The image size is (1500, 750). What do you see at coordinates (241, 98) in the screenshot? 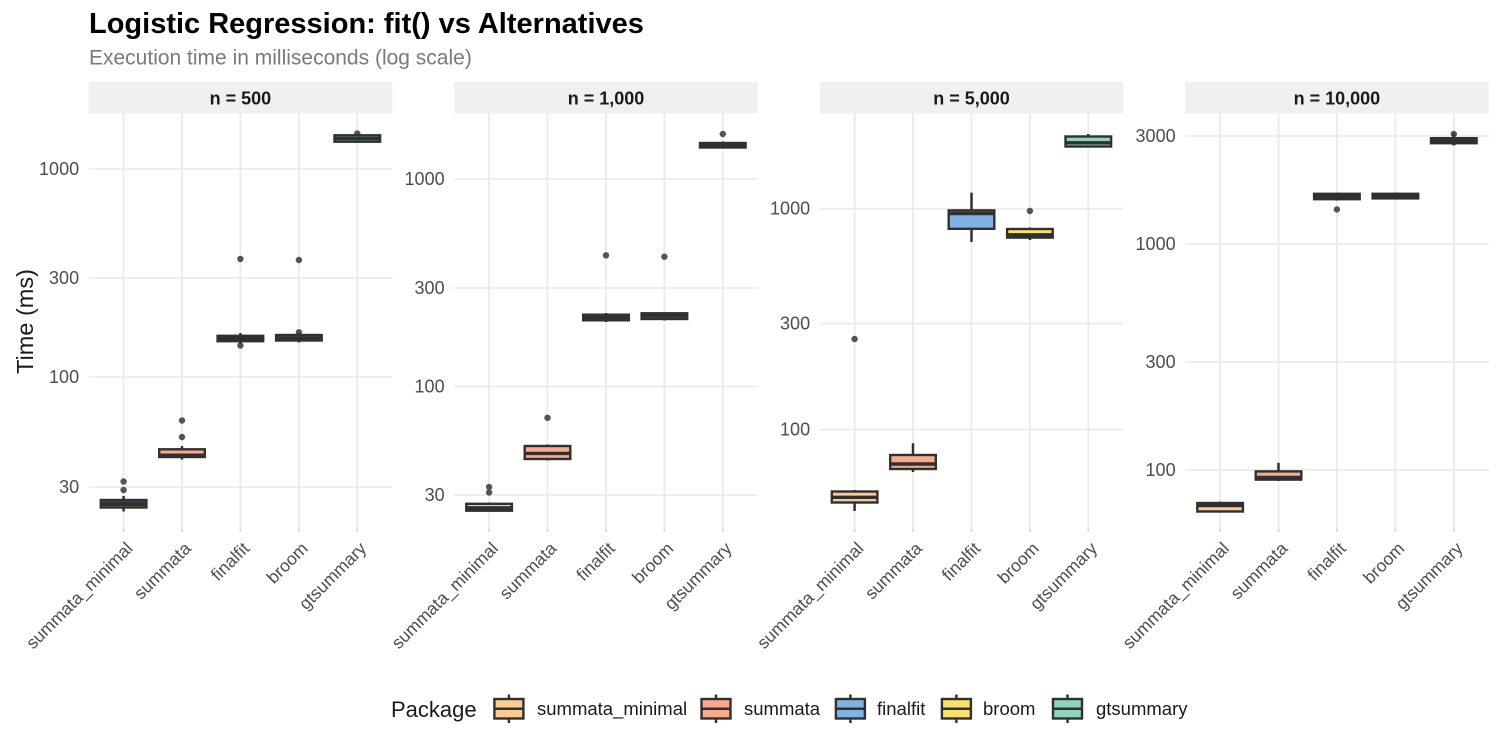
I see `svg-text: n = 500` at bounding box center [241, 98].